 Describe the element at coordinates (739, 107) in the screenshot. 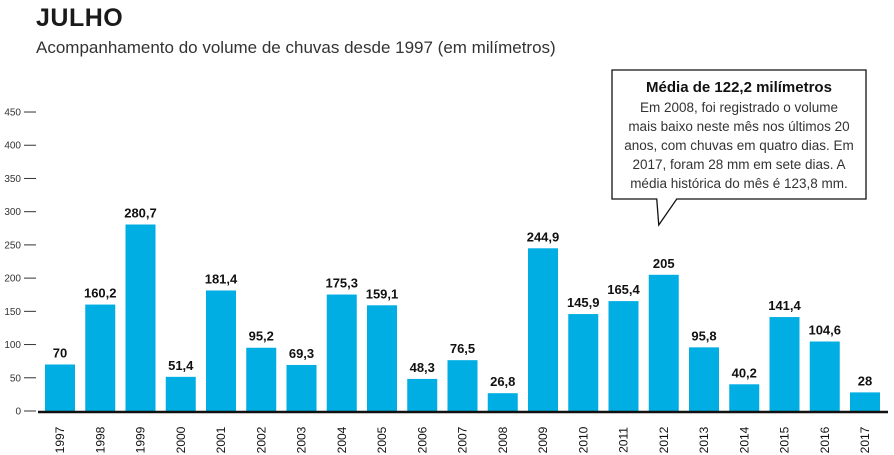

I see `annotation-line: Em 2008, foi registrado o volume` at that location.